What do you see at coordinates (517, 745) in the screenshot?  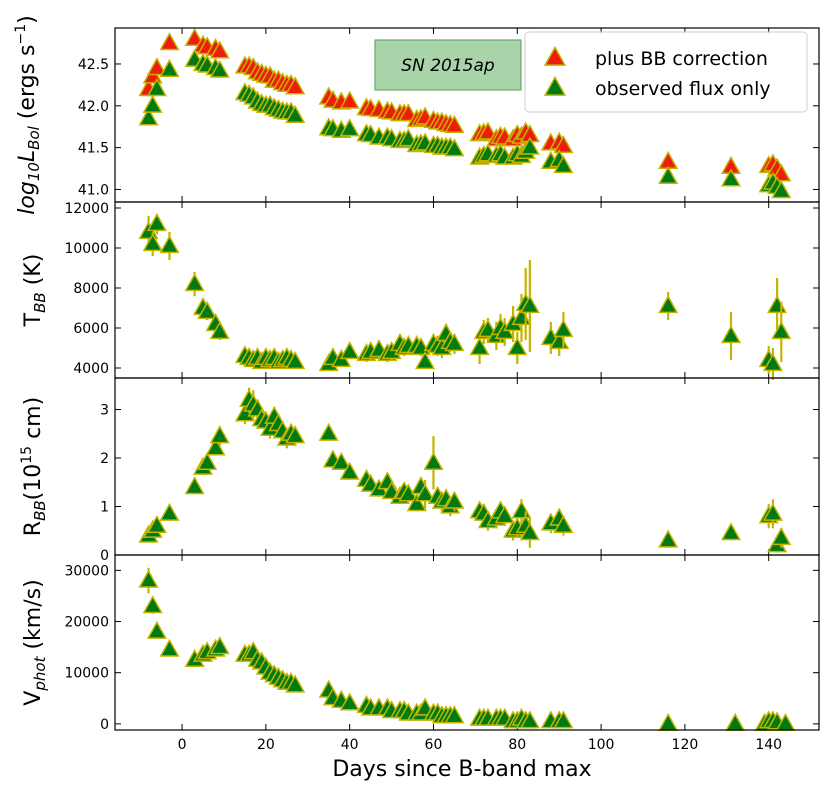 I see `x-tick-label: 80` at bounding box center [517, 745].